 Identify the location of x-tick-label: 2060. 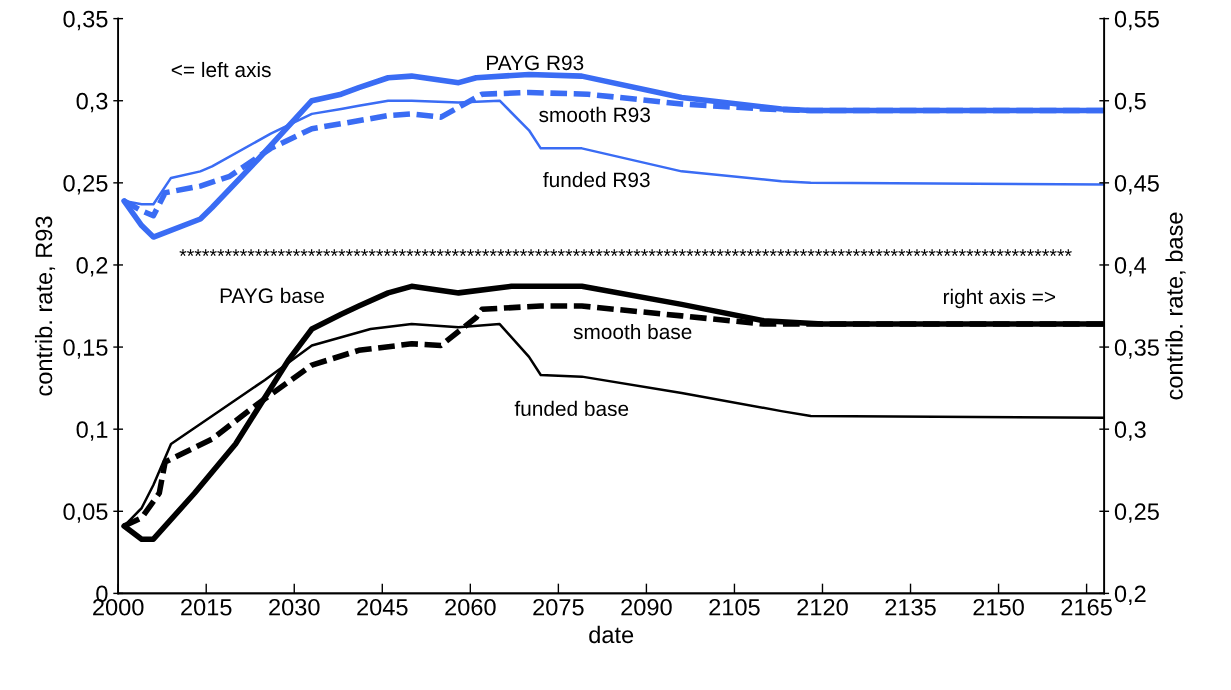
(470, 607).